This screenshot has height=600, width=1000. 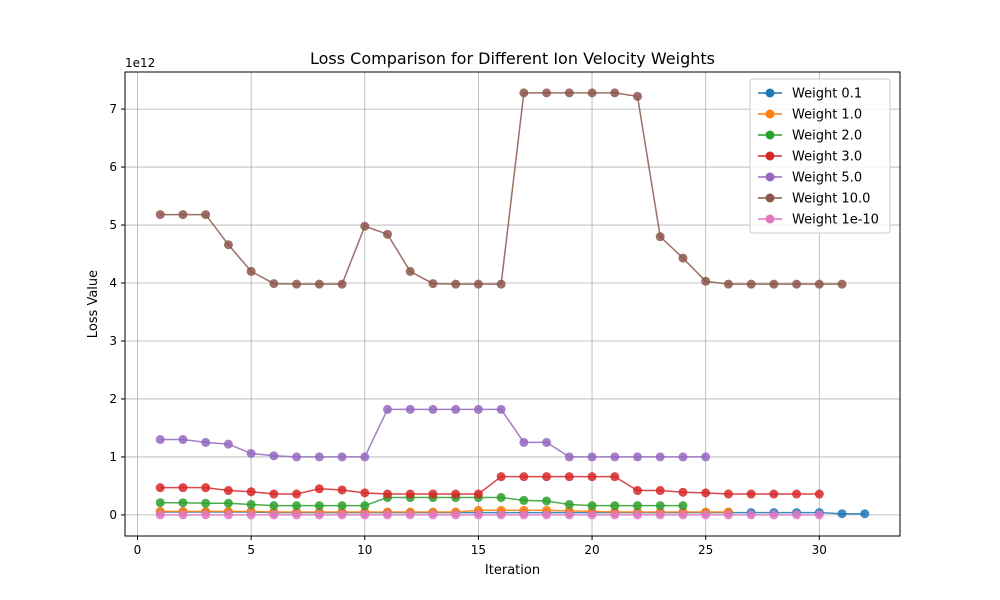 What do you see at coordinates (93, 304) in the screenshot?
I see `y-axis-label: Loss Value` at bounding box center [93, 304].